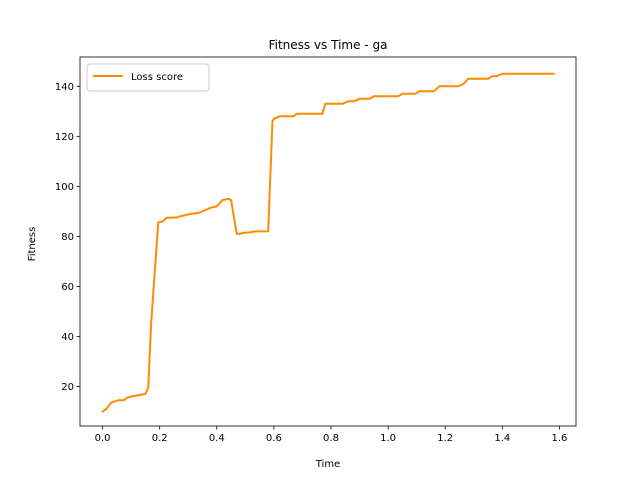 Image resolution: width=640 pixels, height=480 pixels. Describe the element at coordinates (64, 187) in the screenshot. I see `y-tick-label: 100` at that location.